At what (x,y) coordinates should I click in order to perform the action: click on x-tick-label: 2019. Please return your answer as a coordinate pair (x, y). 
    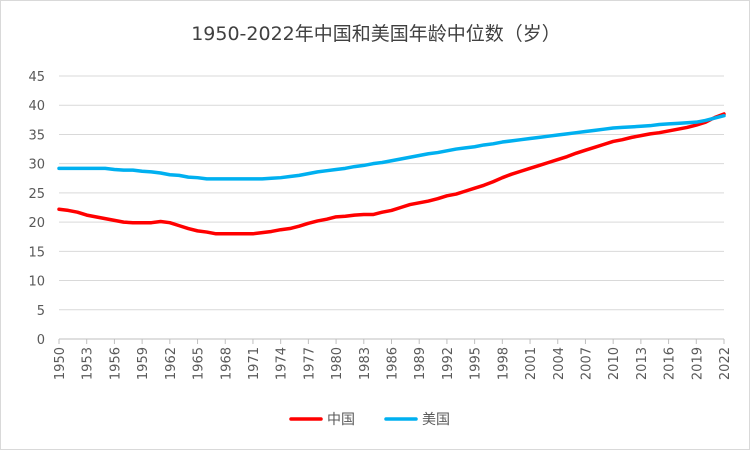
    Looking at the image, I should click on (697, 363).